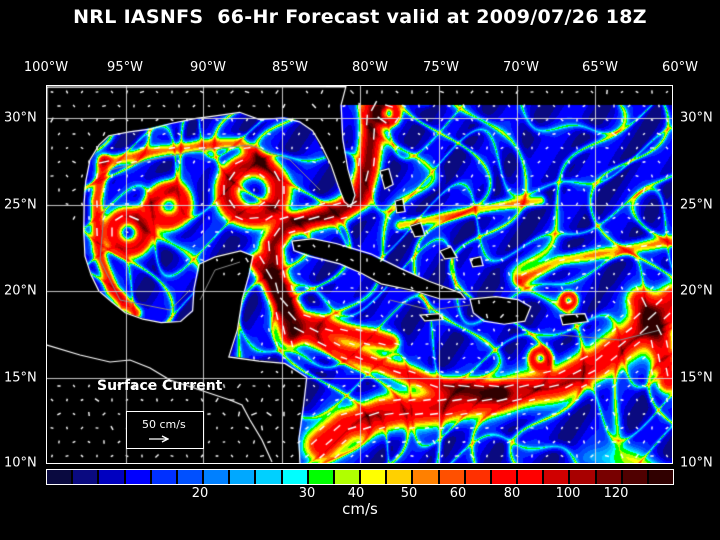  I want to click on scale-label: 50 cm/s, so click(164, 424).